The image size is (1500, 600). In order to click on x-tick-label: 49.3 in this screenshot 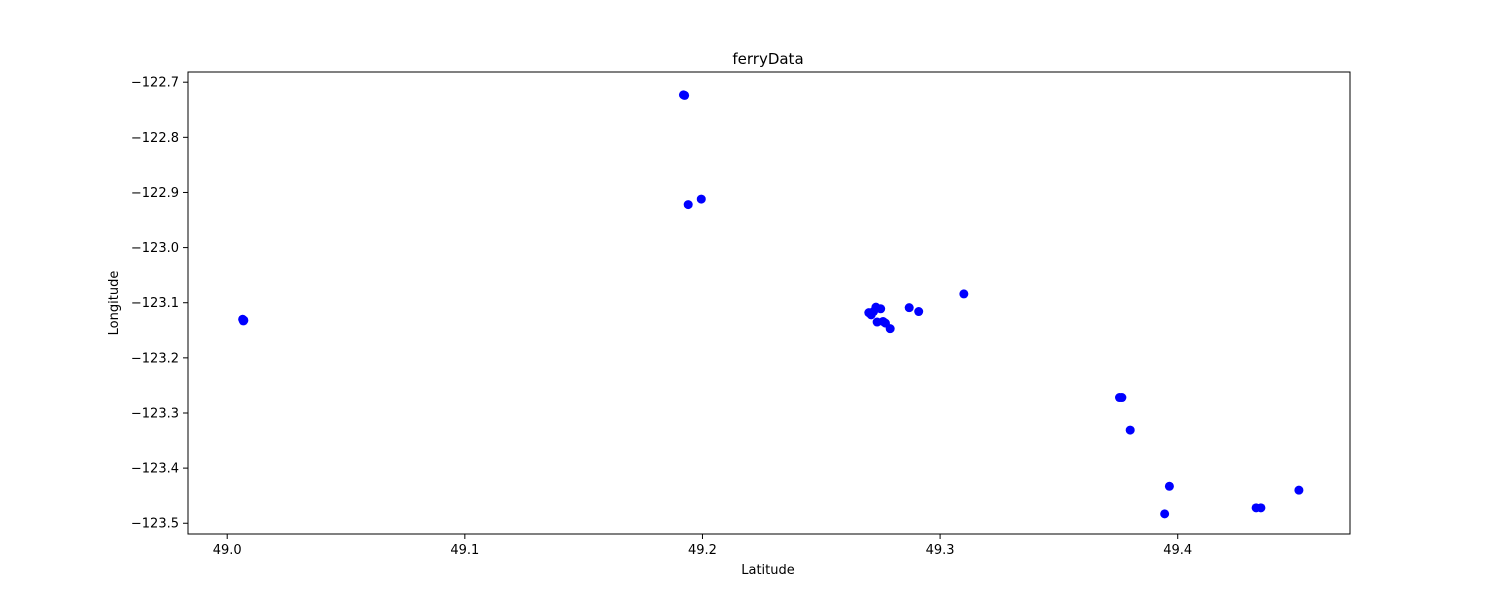, I will do `click(940, 550)`.